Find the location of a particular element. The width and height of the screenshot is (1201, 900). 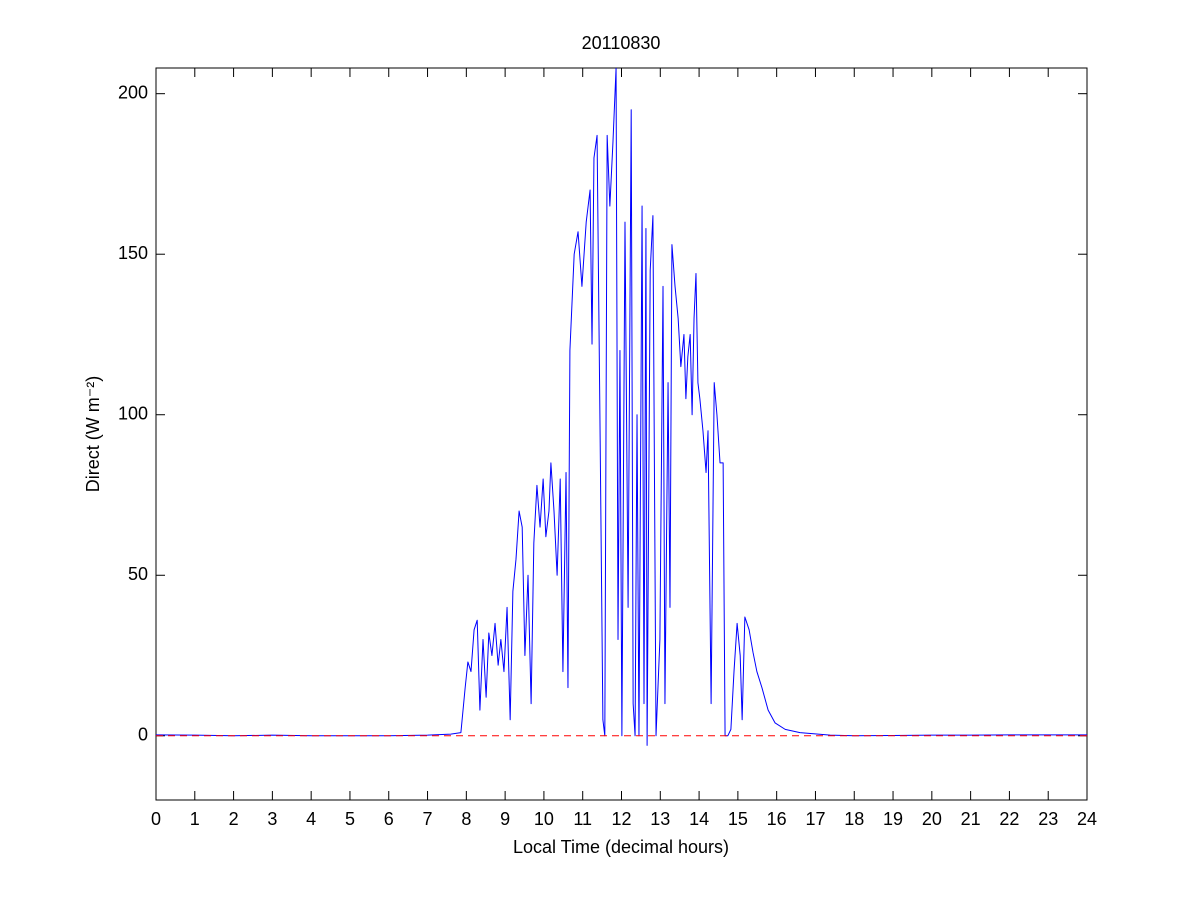

x-tick-label: 13 is located at coordinates (660, 819).